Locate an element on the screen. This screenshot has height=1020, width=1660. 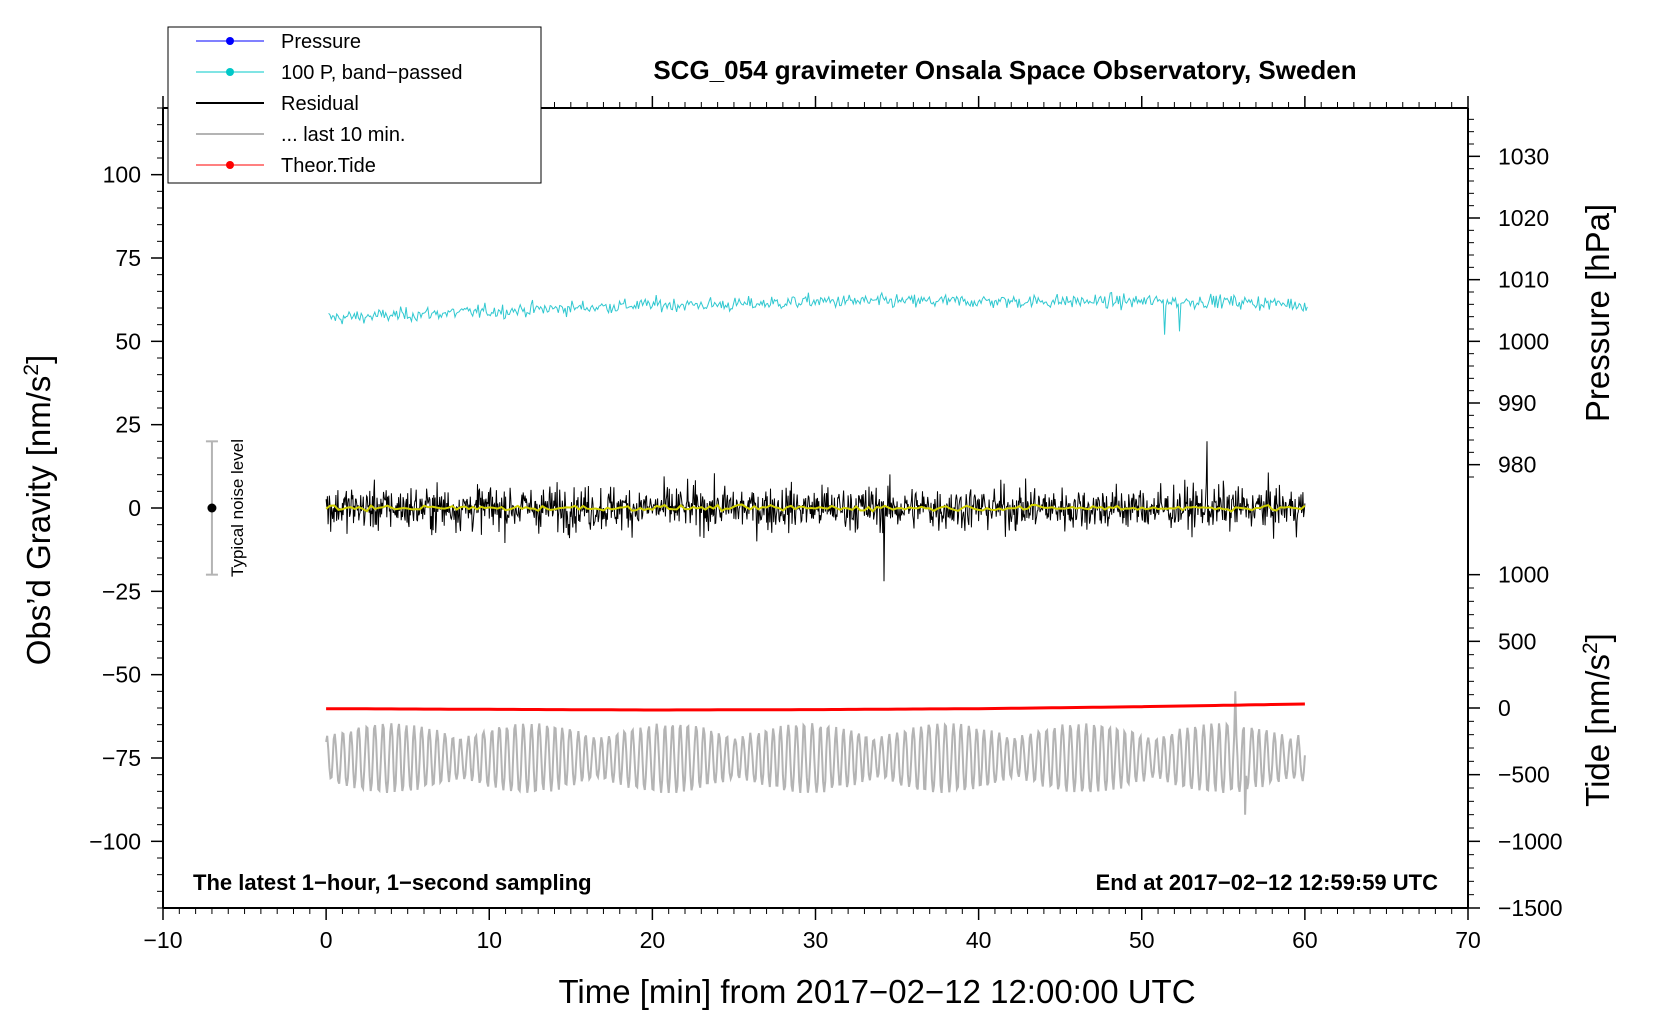
y-axis-label-gravity-sup: 2 is located at coordinates (31, 370).